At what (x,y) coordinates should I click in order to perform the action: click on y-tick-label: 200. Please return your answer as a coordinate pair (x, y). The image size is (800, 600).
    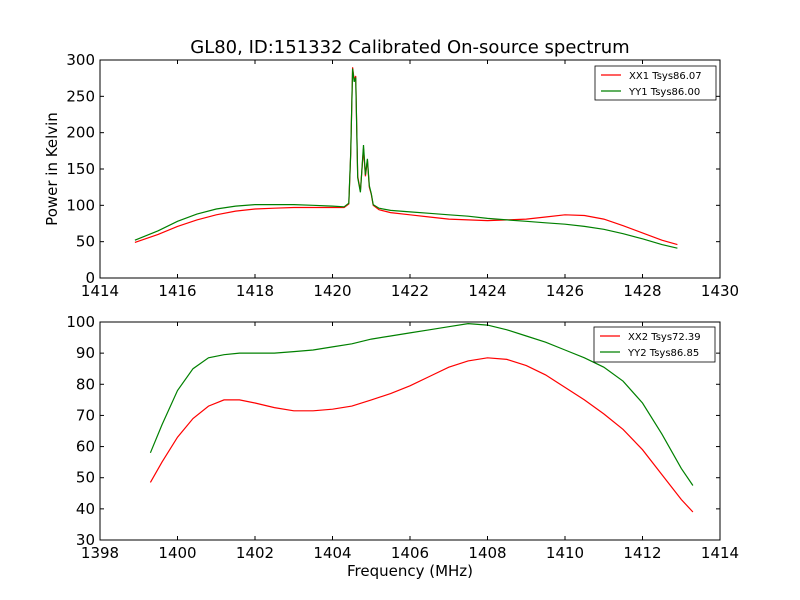
    Looking at the image, I should click on (80, 133).